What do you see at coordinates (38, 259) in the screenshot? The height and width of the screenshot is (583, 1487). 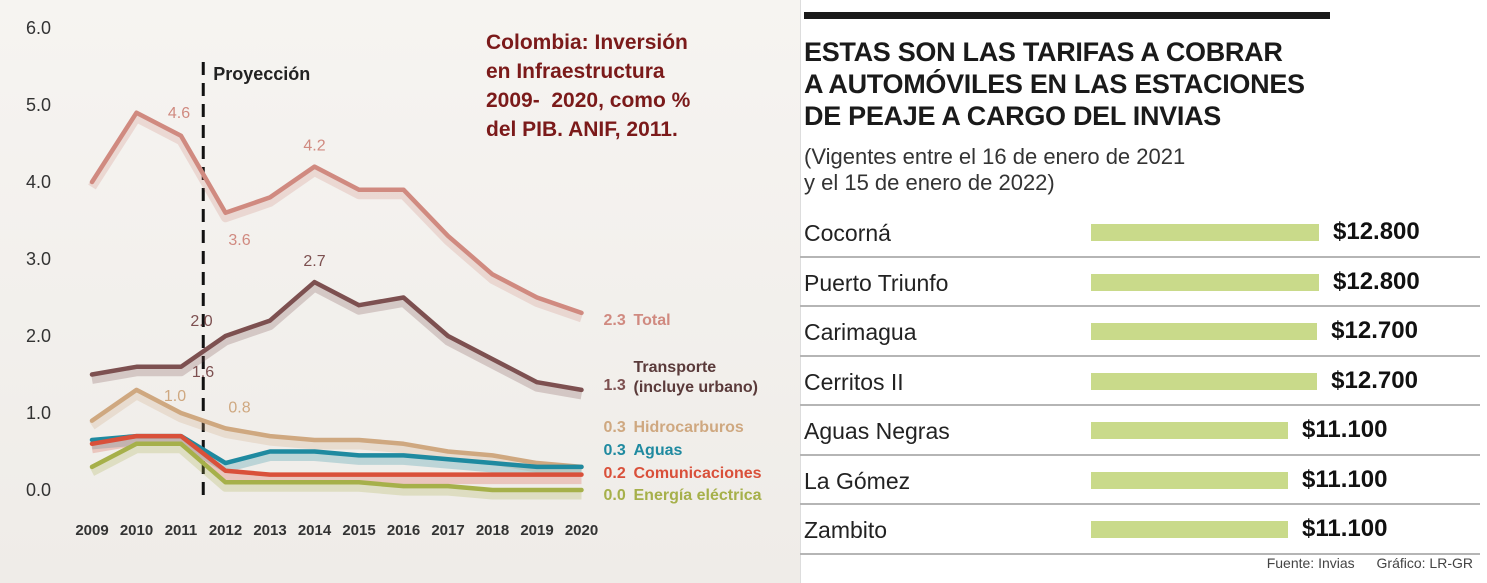 I see `y-tick-label: 3.0` at bounding box center [38, 259].